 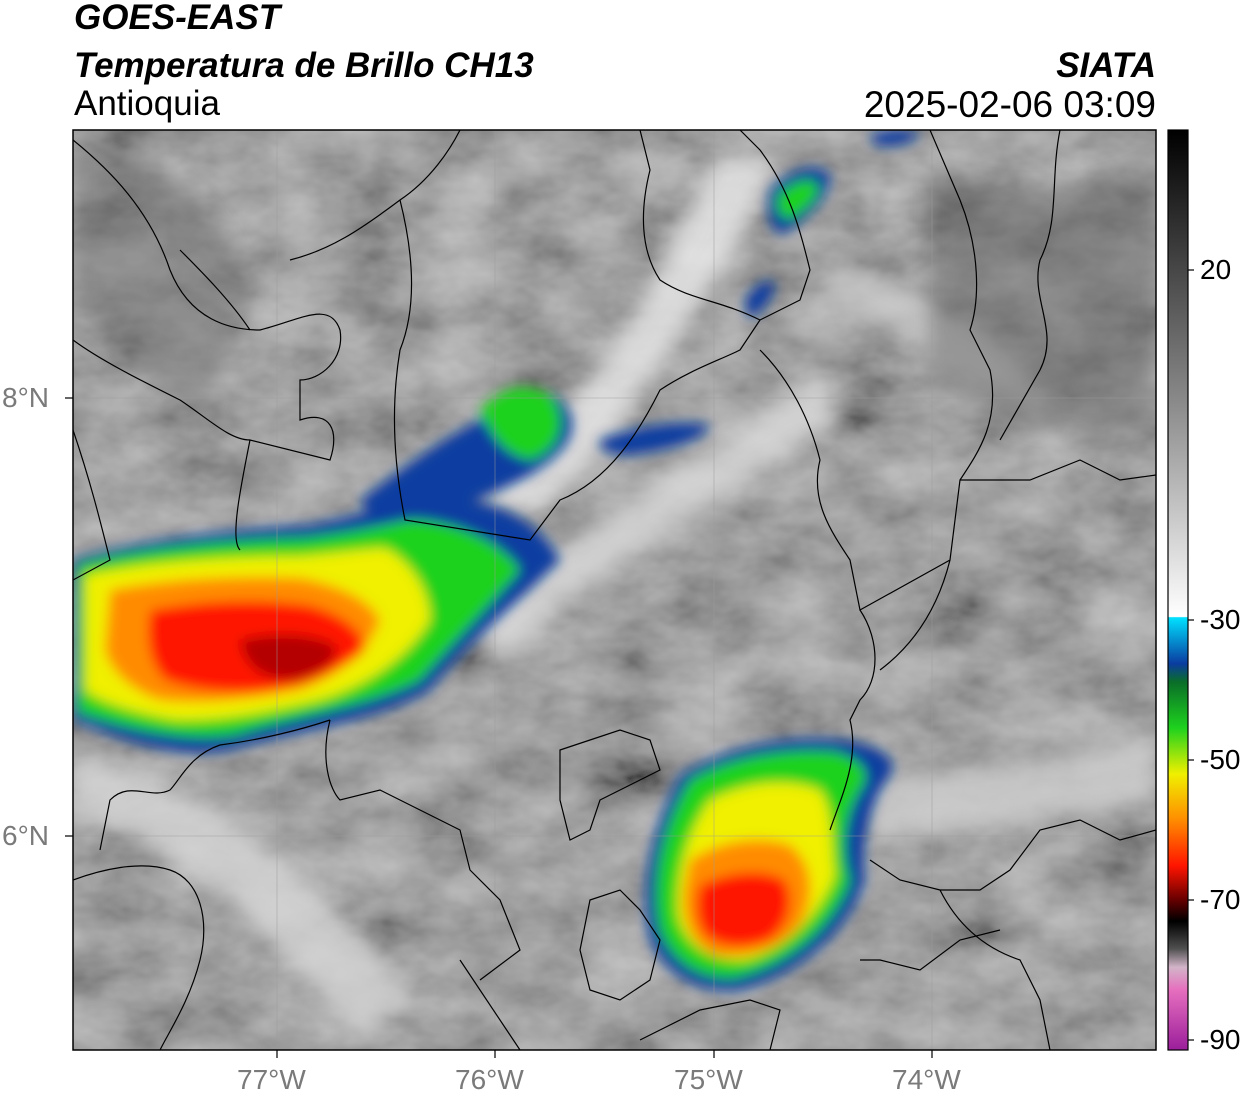 I want to click on timestamp-label: 2025-02-06 03:09, so click(x=1009, y=104).